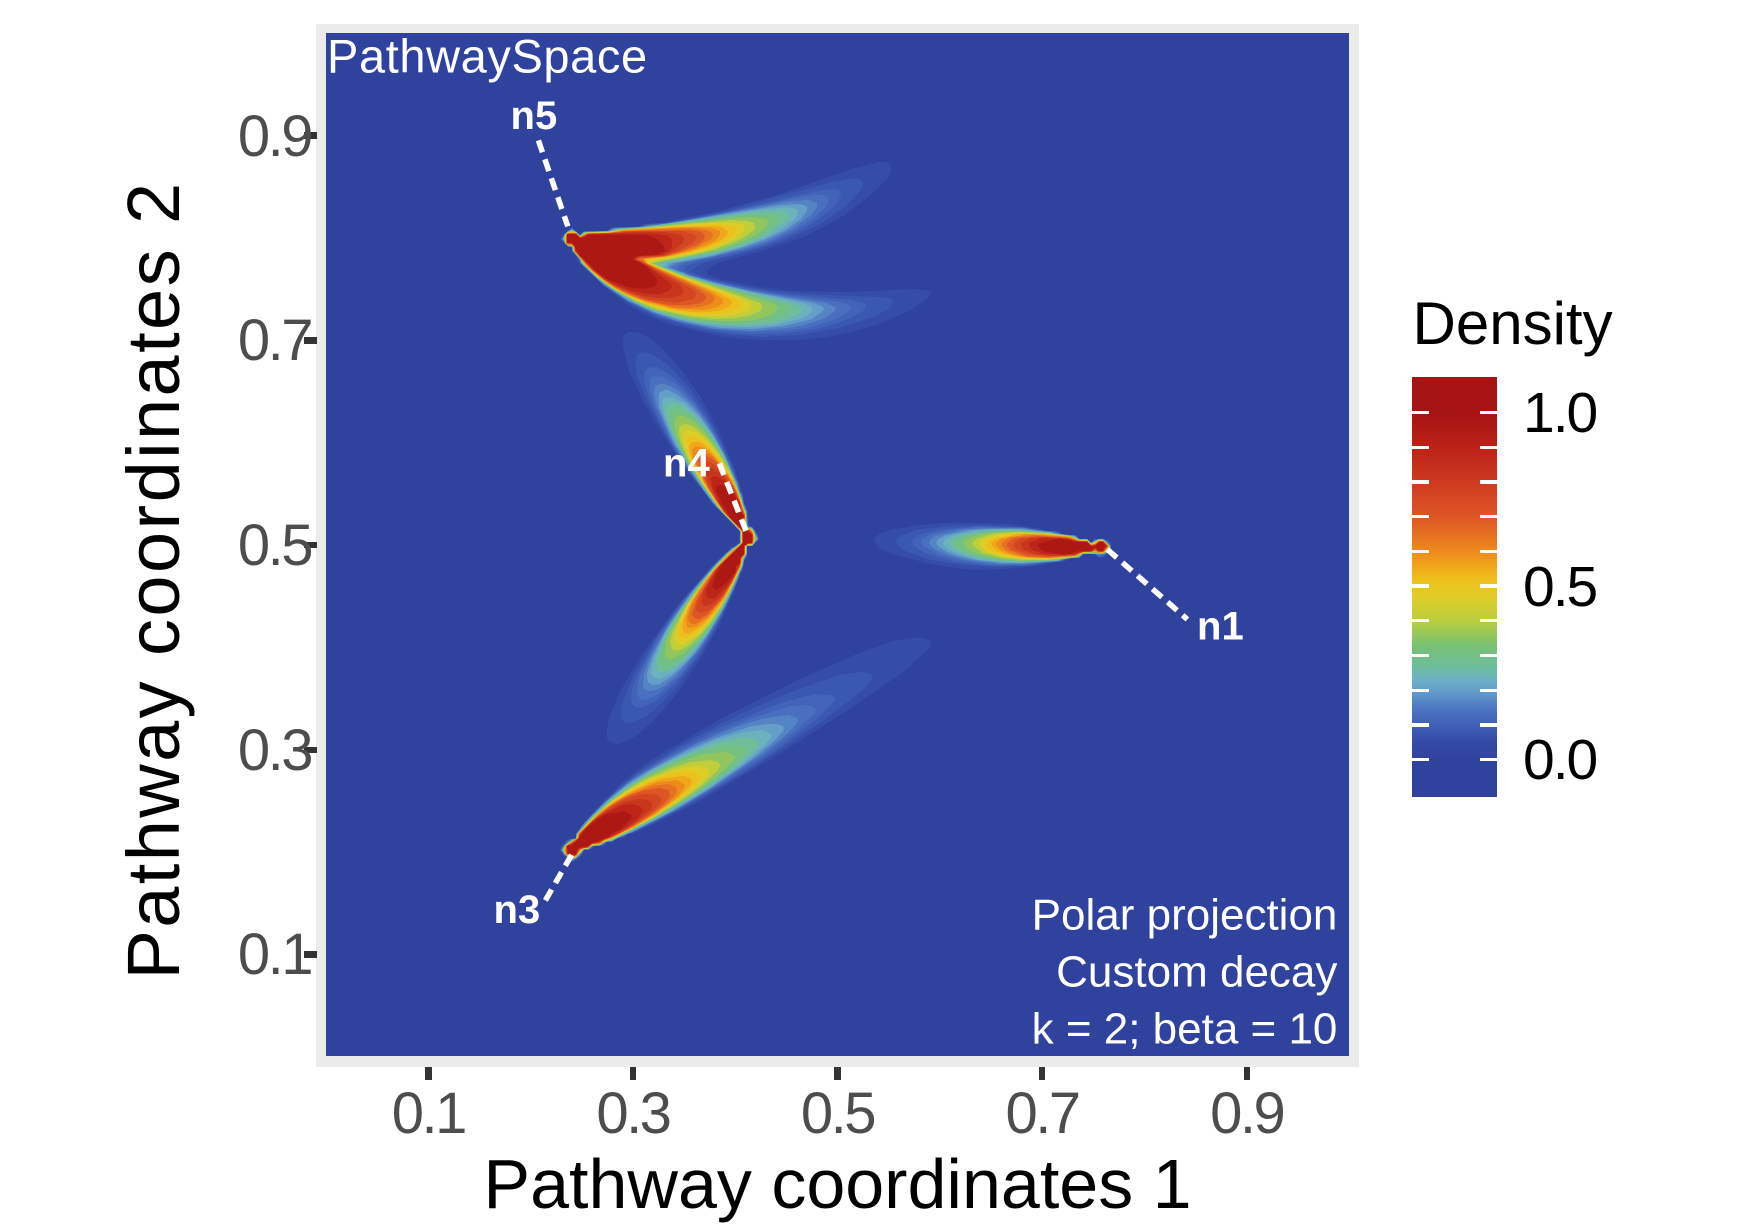 The height and width of the screenshot is (1225, 1750). Describe the element at coordinates (1196, 971) in the screenshot. I see `svg-text: Custom decay` at that location.